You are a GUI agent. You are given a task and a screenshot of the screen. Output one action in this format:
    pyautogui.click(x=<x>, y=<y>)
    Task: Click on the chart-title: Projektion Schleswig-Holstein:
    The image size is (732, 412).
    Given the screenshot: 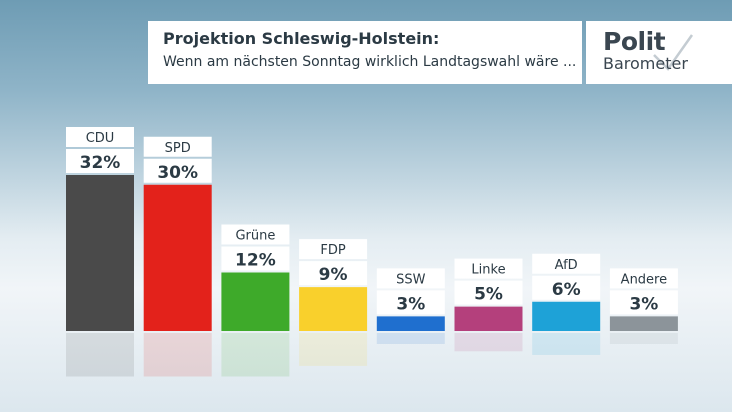 What is the action you would take?
    pyautogui.click(x=301, y=38)
    